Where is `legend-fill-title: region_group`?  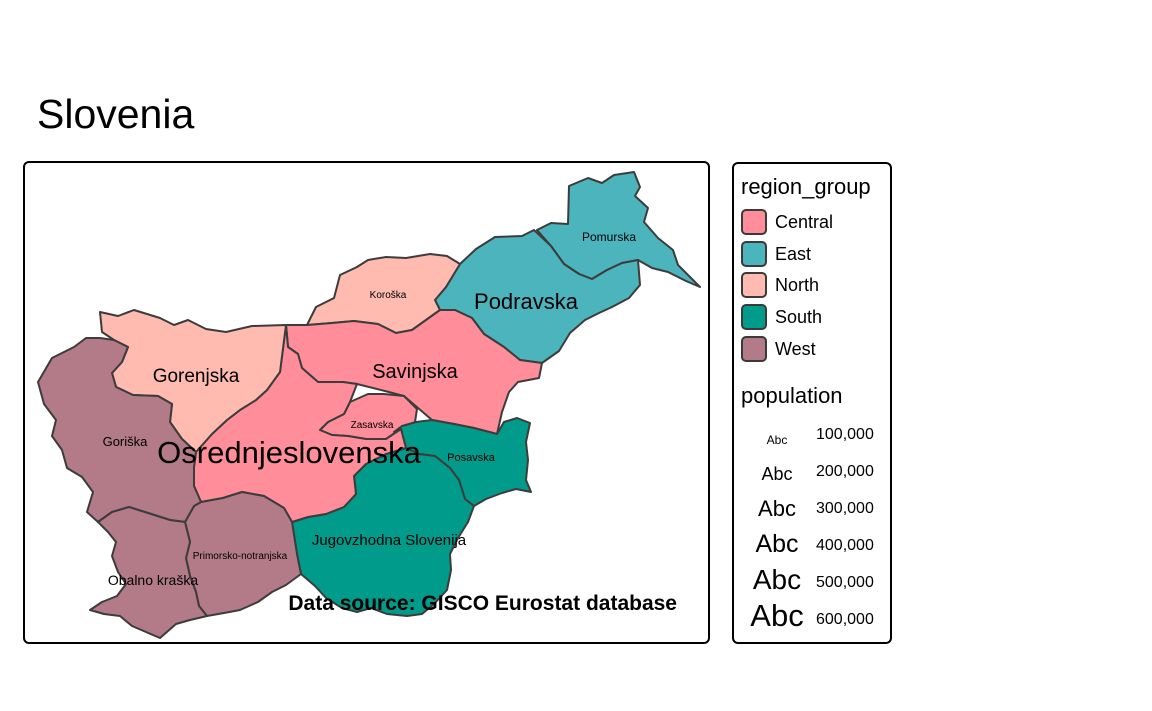
legend-fill-title: region_group is located at coordinates (806, 186).